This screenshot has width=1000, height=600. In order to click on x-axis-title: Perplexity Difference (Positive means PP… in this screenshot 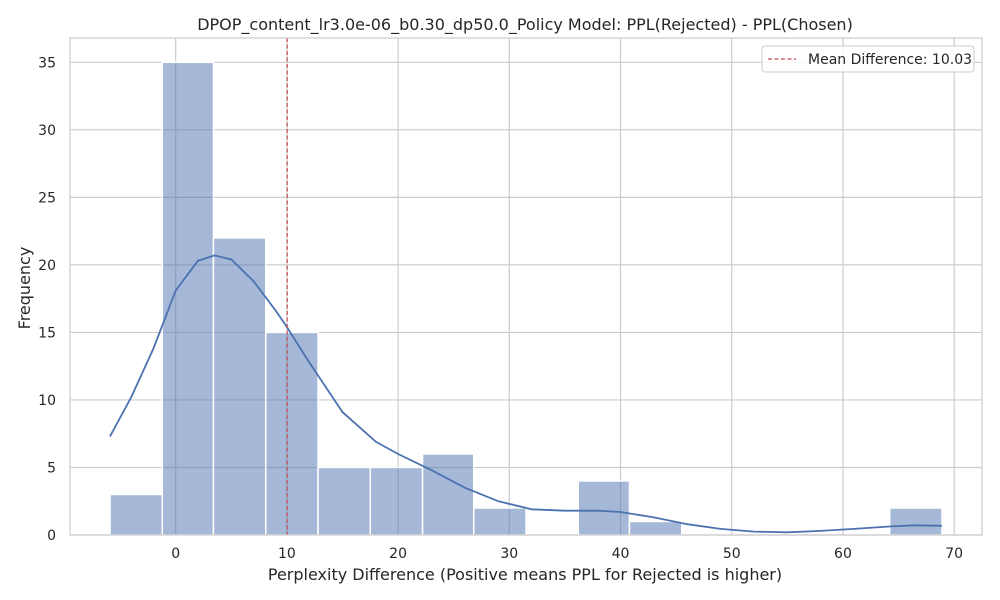, I will do `click(525, 574)`.